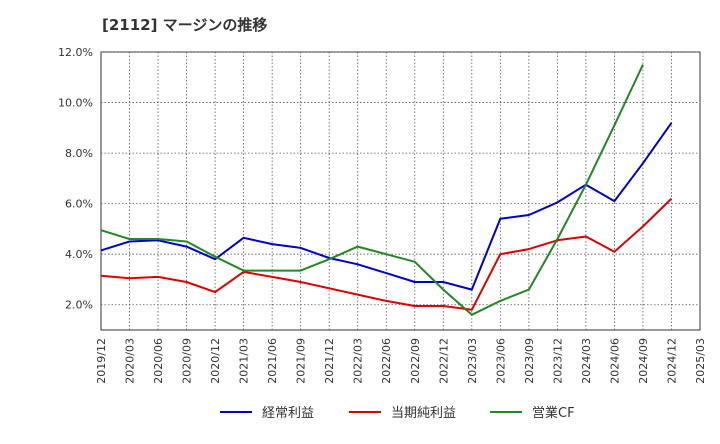 The width and height of the screenshot is (720, 444). Describe the element at coordinates (443, 361) in the screenshot. I see `x-tick-label: 2022/12` at that location.